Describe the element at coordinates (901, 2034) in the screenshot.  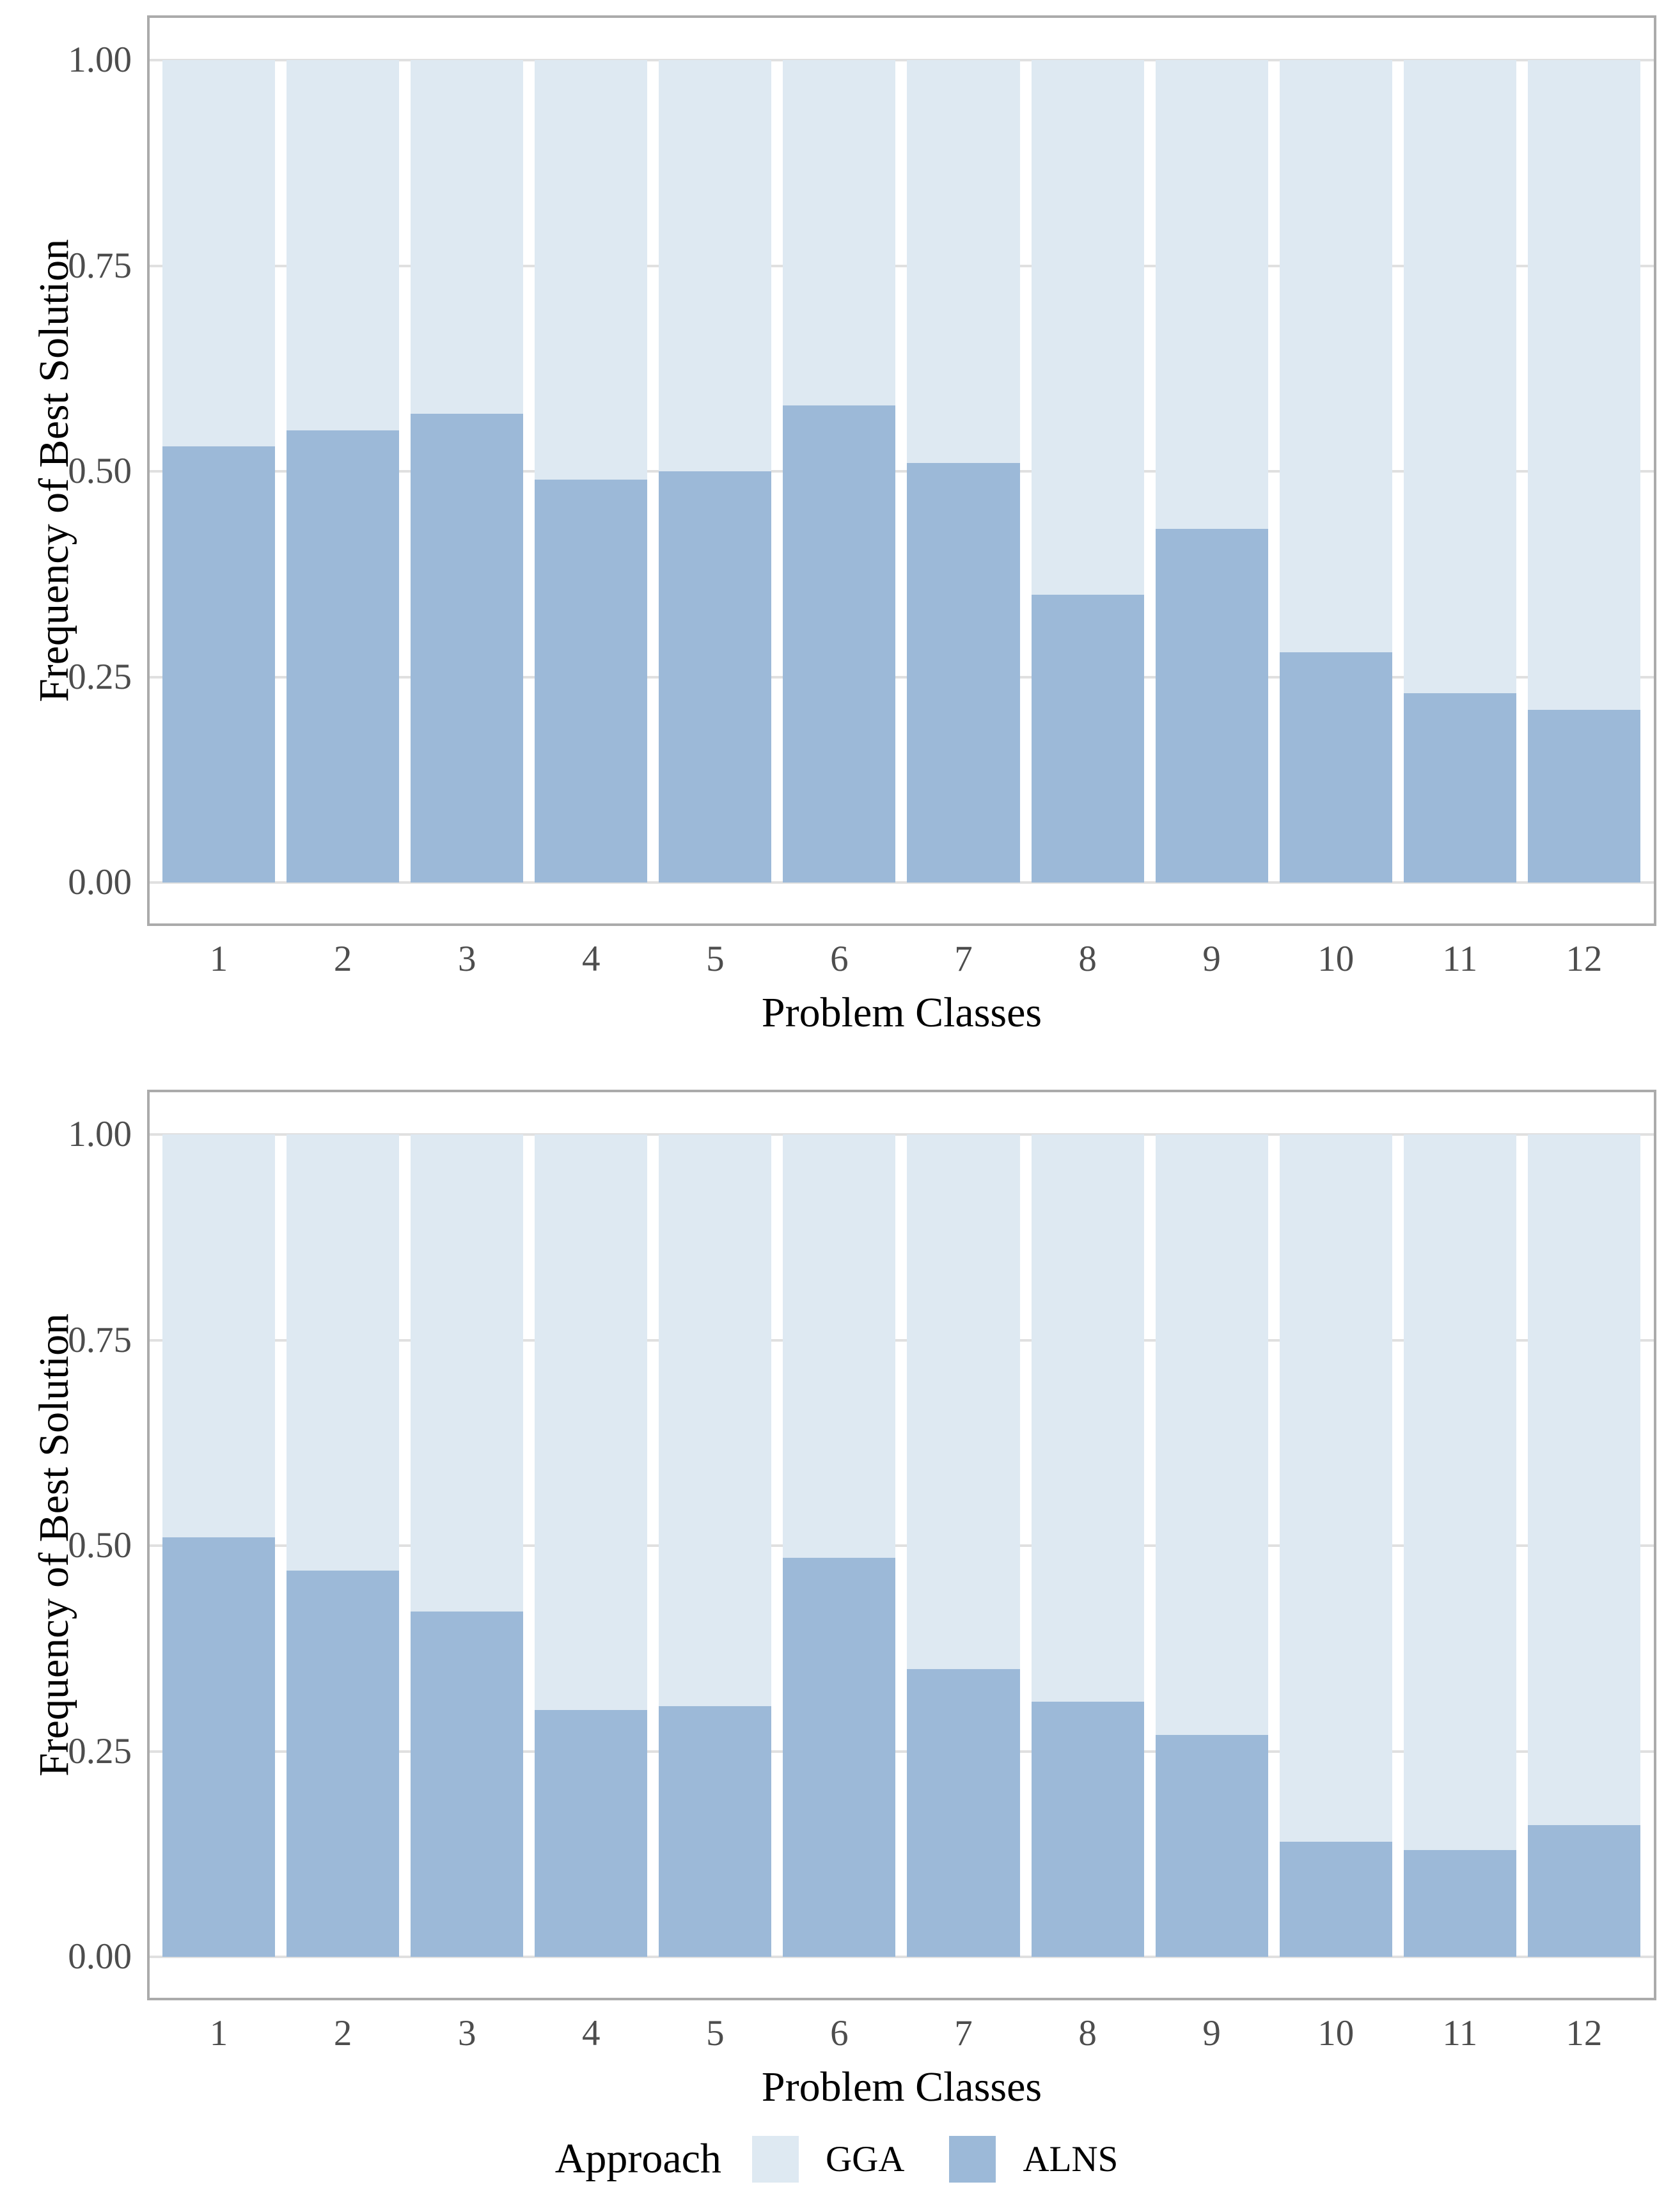
I see `x-axis-ticks: 1 2 3 4 5 6 7 8 9 10 11 12` at that location.